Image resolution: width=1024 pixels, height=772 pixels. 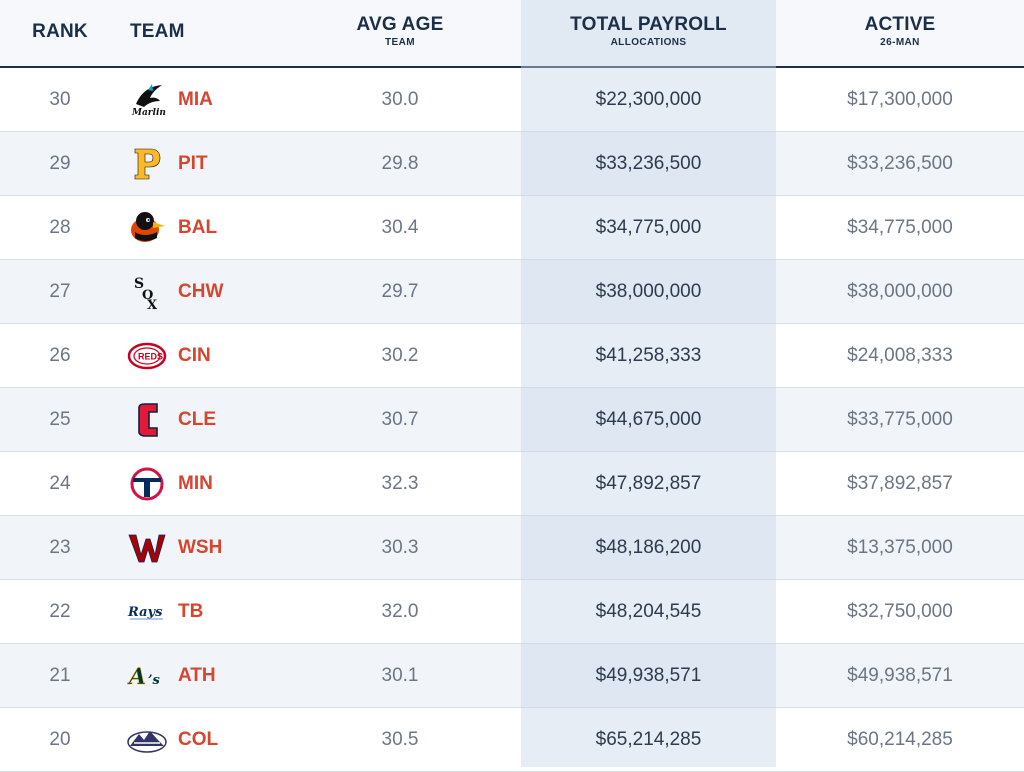 What do you see at coordinates (400, 291) in the screenshot?
I see `avg-age-cell: 29.7` at bounding box center [400, 291].